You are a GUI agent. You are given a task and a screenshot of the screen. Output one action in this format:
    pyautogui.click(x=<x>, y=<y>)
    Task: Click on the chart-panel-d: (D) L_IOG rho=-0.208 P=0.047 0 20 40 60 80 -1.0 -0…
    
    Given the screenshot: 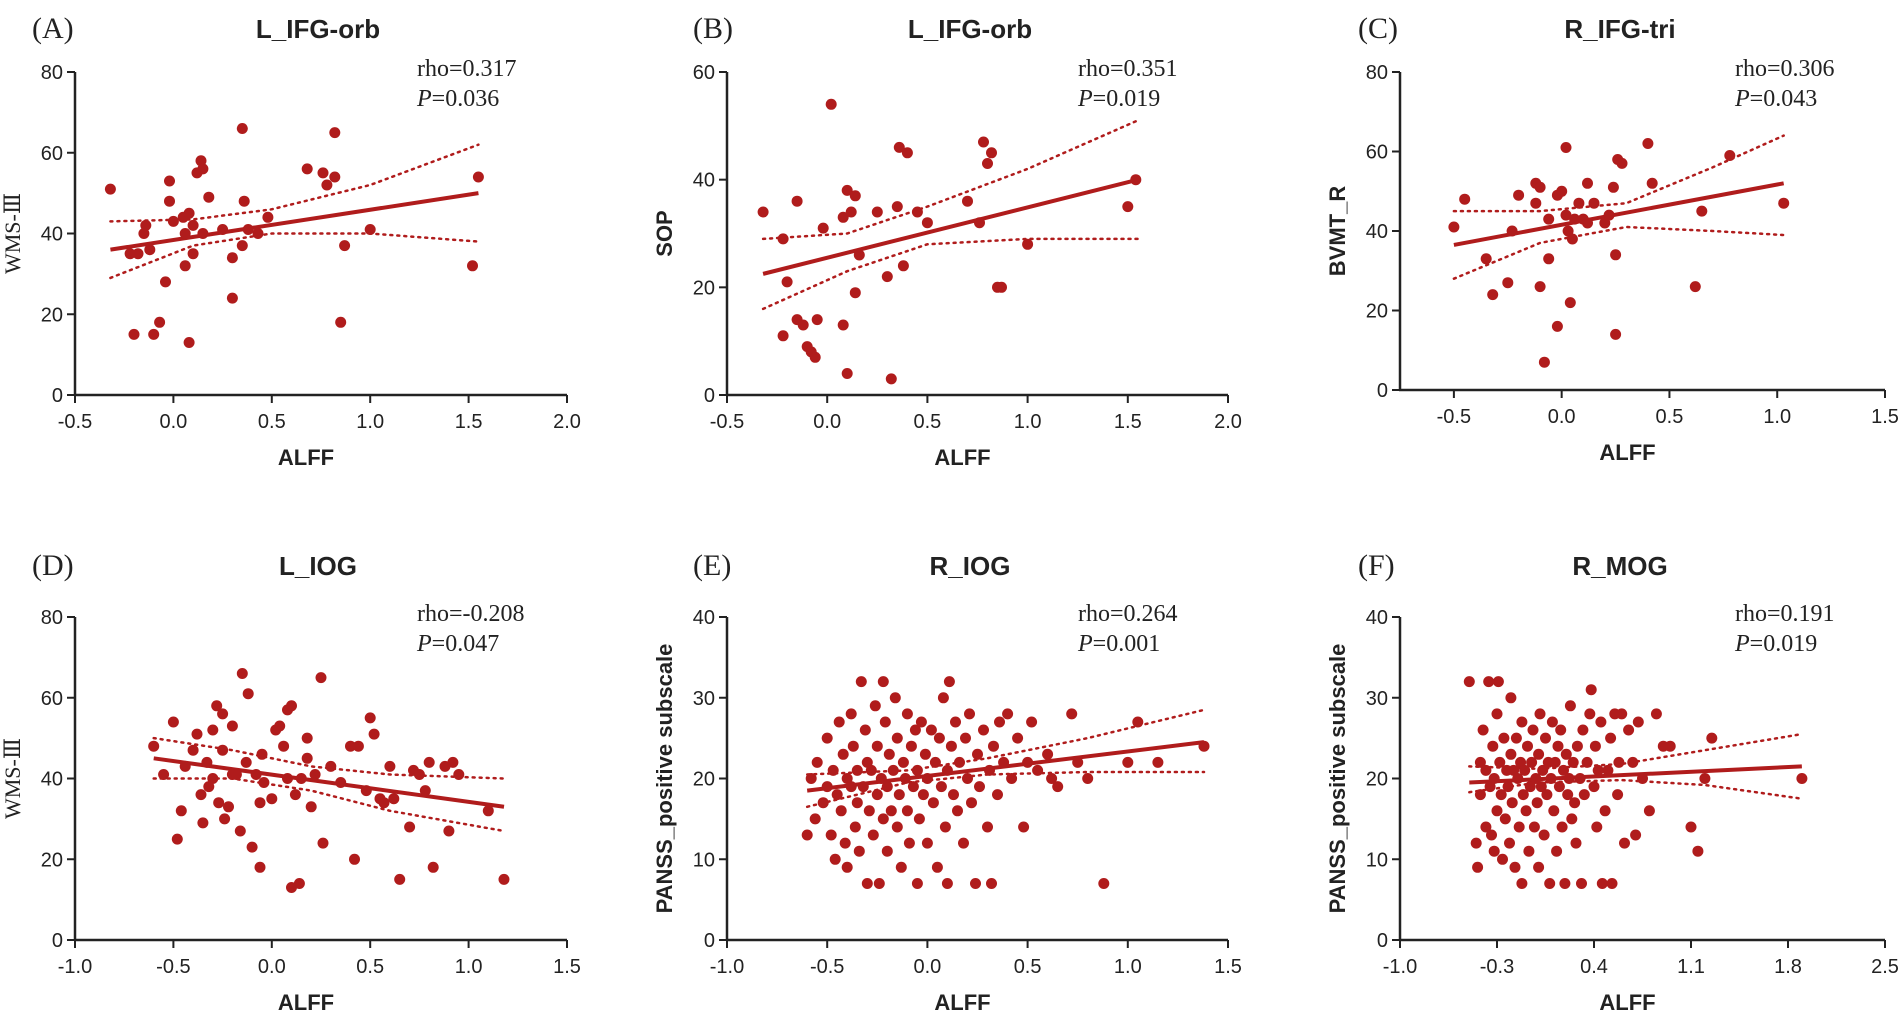 What is the action you would take?
    pyautogui.click(x=290, y=782)
    